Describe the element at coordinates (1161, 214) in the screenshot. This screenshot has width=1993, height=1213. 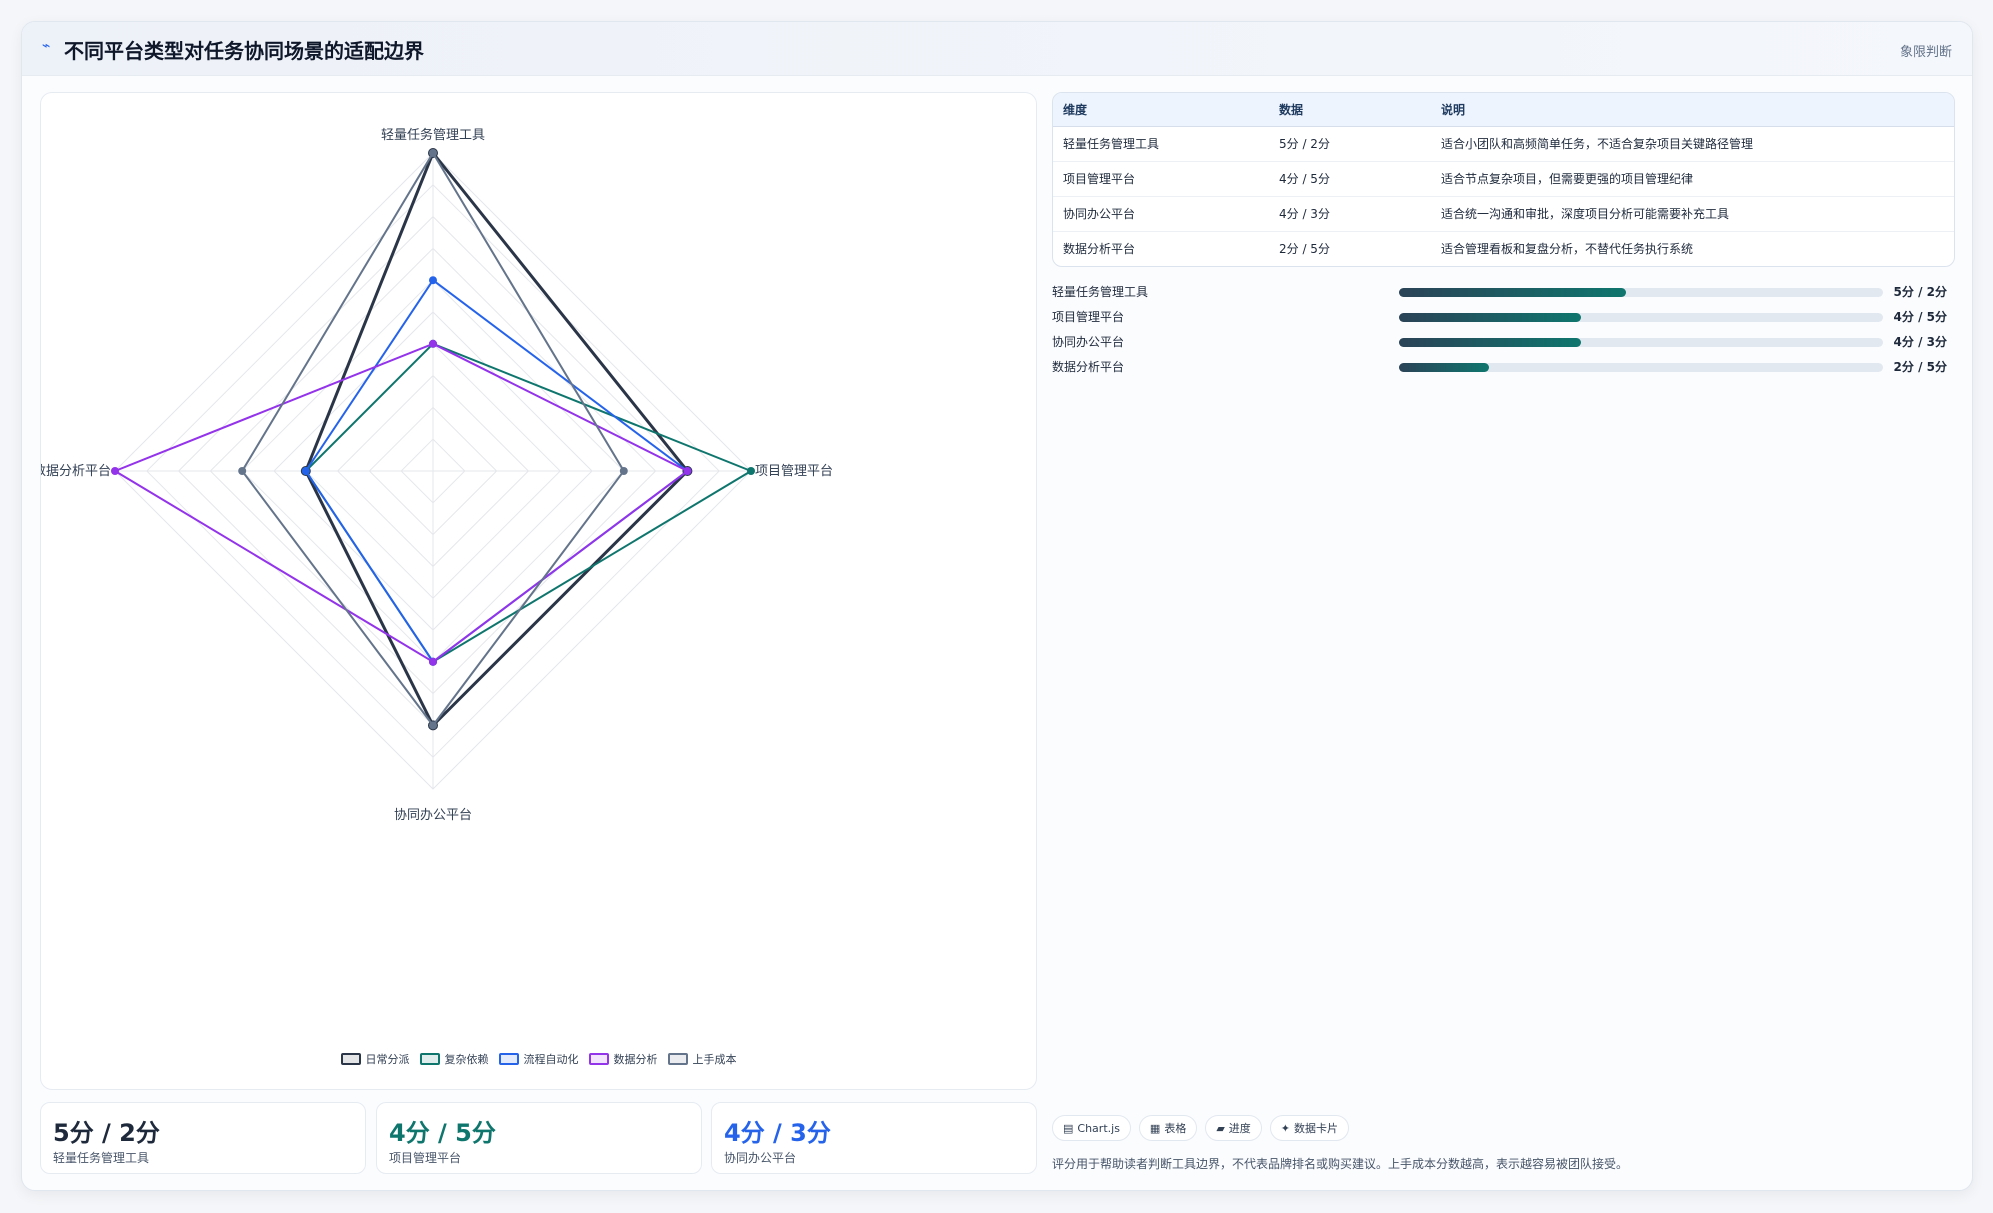
I see `table-cell: 协同办公平台` at that location.